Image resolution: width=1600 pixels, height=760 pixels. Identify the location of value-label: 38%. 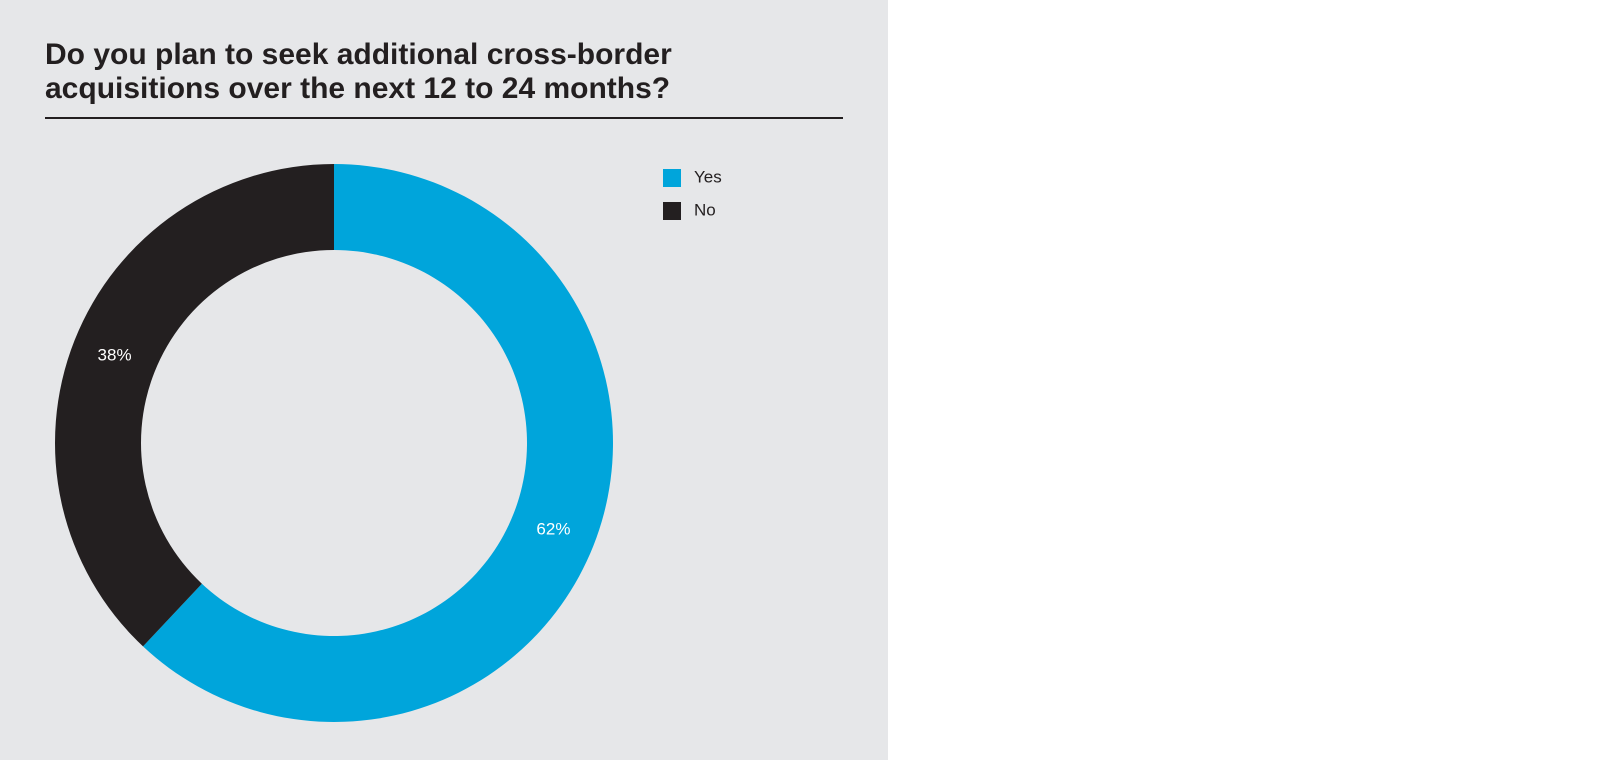
(115, 355).